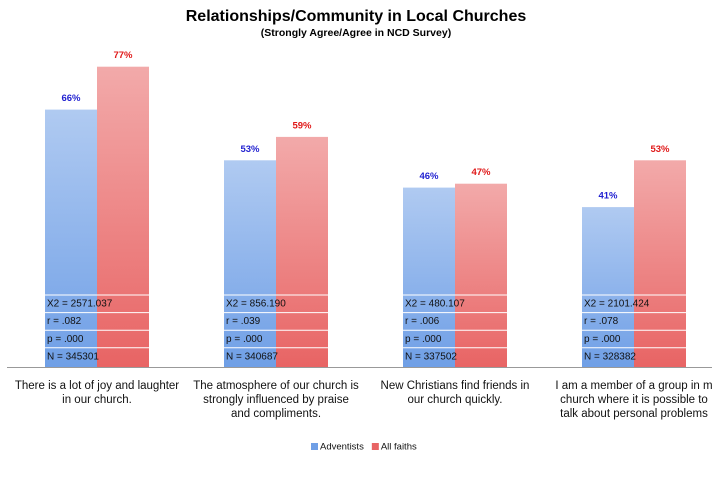  What do you see at coordinates (342, 447) in the screenshot?
I see `legend-label: Adventists` at bounding box center [342, 447].